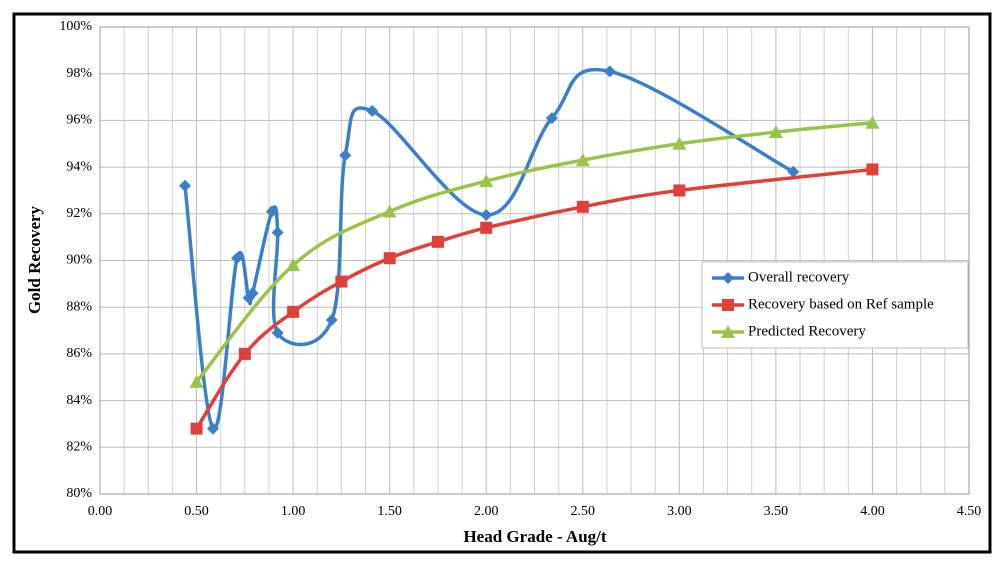 This screenshot has height=565, width=1000. Describe the element at coordinates (100, 511) in the screenshot. I see `x-tick-label: 0.00` at that location.